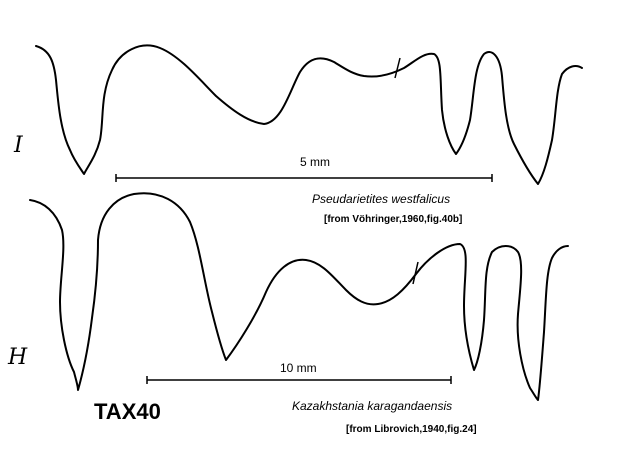 The height and width of the screenshot is (452, 634). I want to click on upper-species-name: Pseudarietites westfalicus, so click(381, 199).